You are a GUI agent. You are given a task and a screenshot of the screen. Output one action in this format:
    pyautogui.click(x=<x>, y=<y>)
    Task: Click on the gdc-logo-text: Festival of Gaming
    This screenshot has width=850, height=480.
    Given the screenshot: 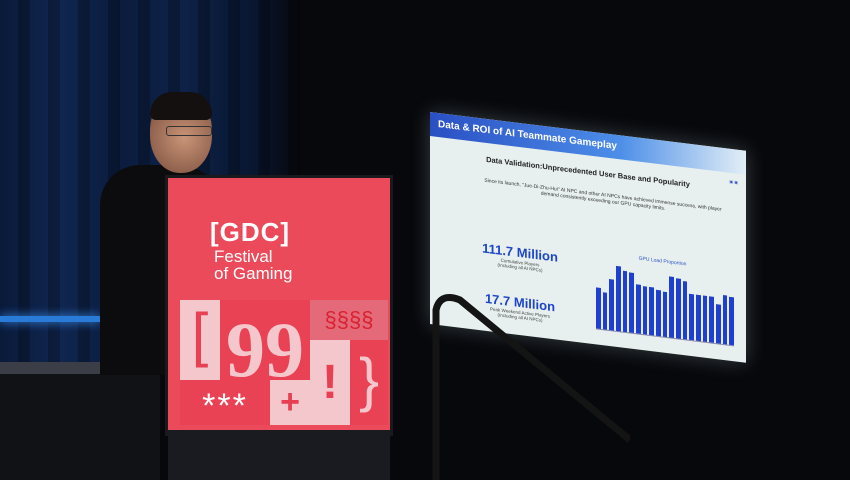 What is the action you would take?
    pyautogui.click(x=253, y=265)
    